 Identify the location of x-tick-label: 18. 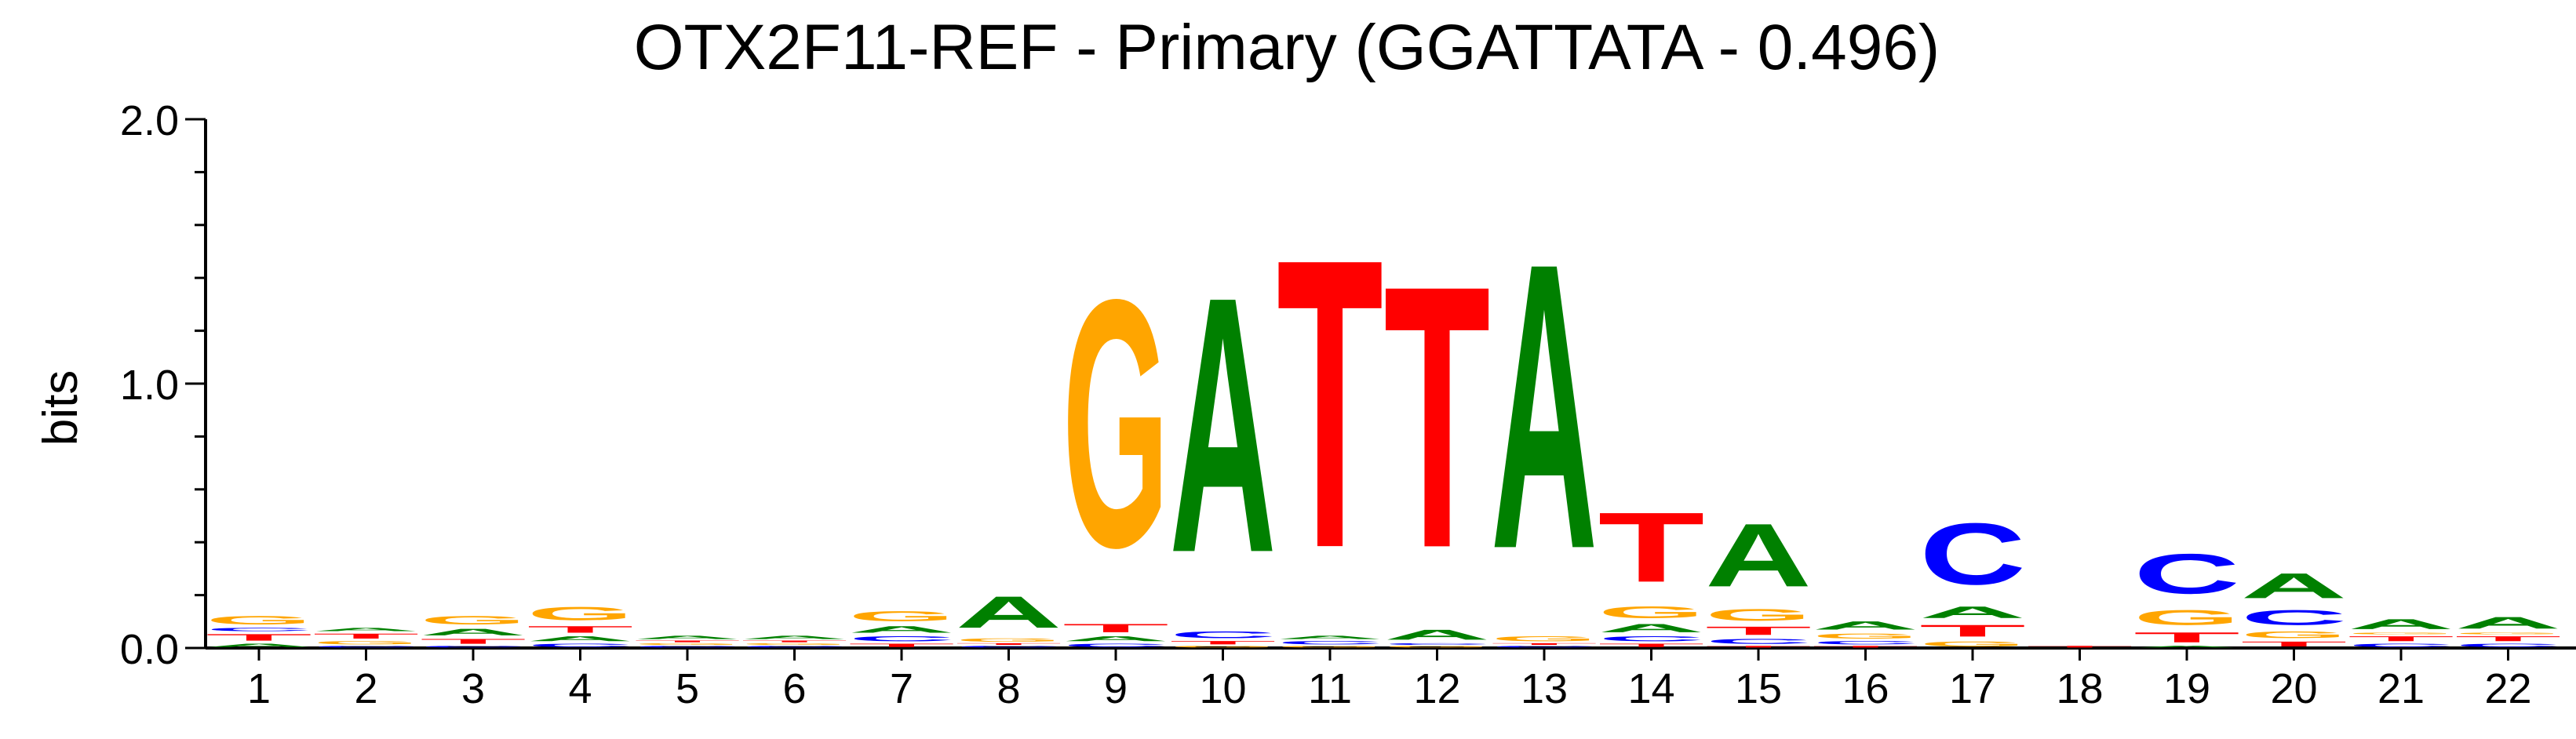
(2079, 688).